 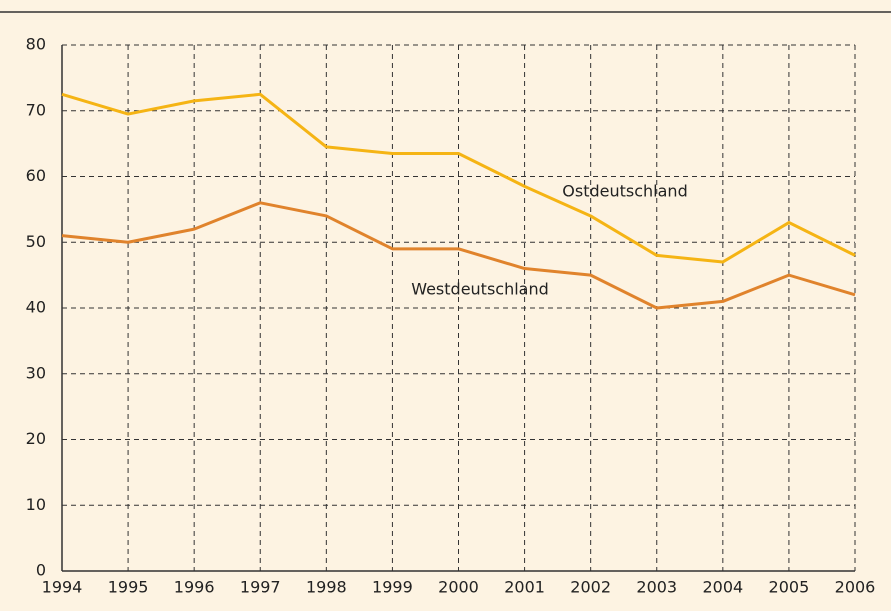 I want to click on x-tick-label: 1994, so click(x=62, y=587).